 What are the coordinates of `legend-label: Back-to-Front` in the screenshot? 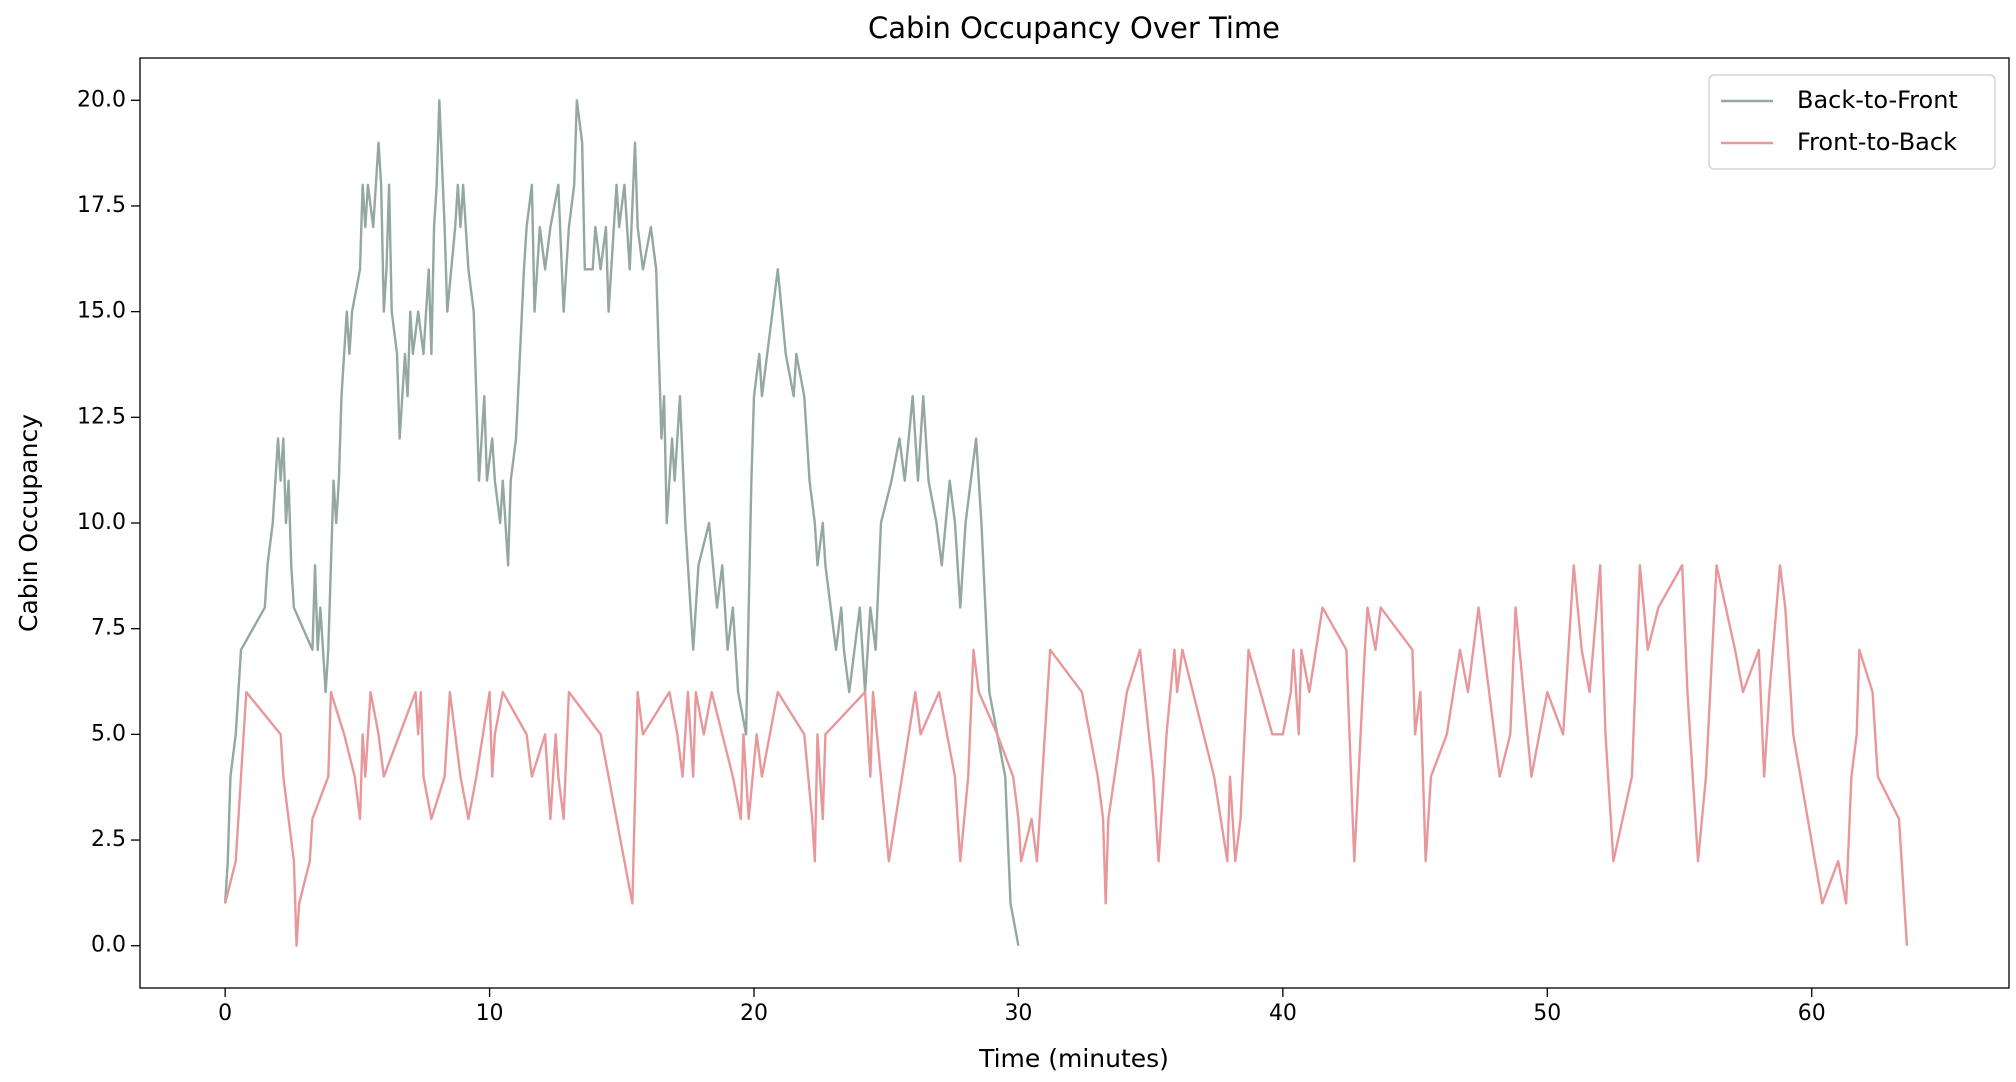 It's located at (1877, 100).